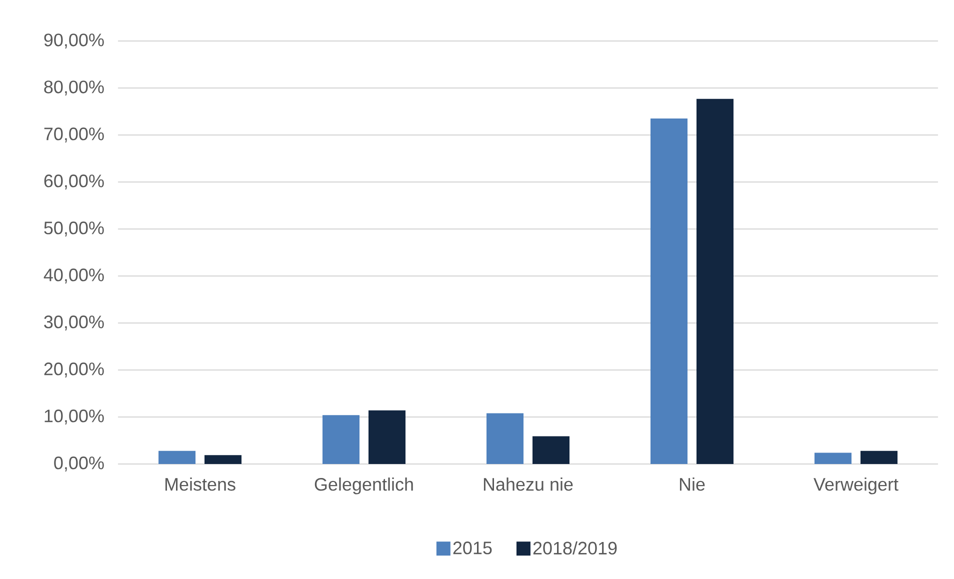 The image size is (954, 579). I want to click on x-tick-label: Gelegentlich, so click(363, 486).